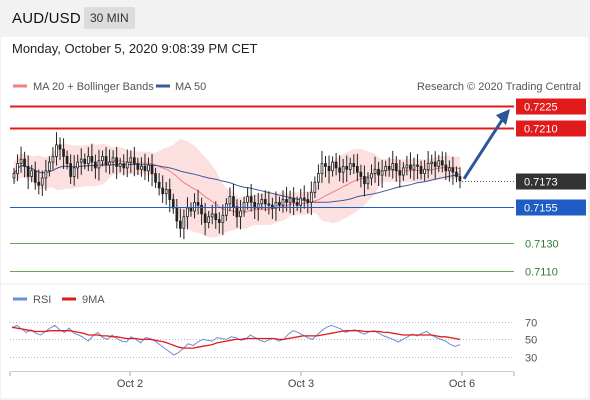  What do you see at coordinates (295, 18) in the screenshot?
I see `header: AUD/USD 30 MIN` at bounding box center [295, 18].